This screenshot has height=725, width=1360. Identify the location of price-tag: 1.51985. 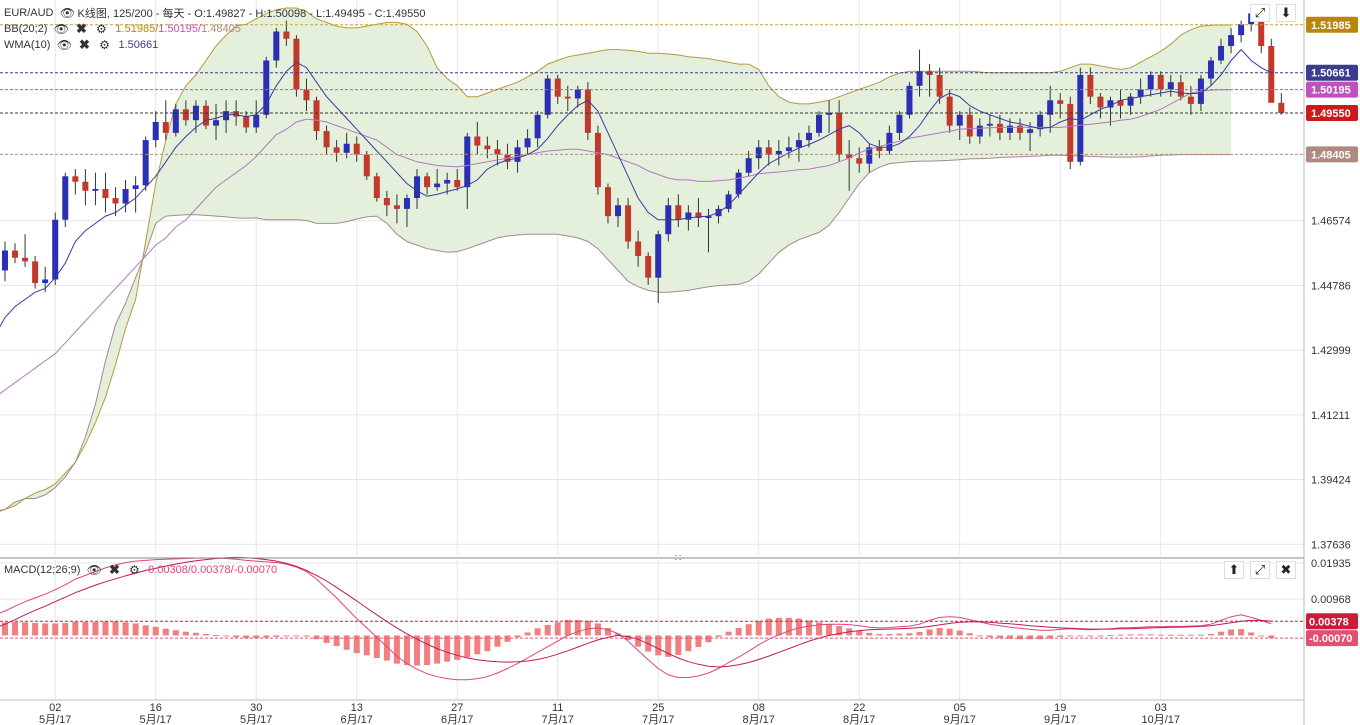
(1332, 24).